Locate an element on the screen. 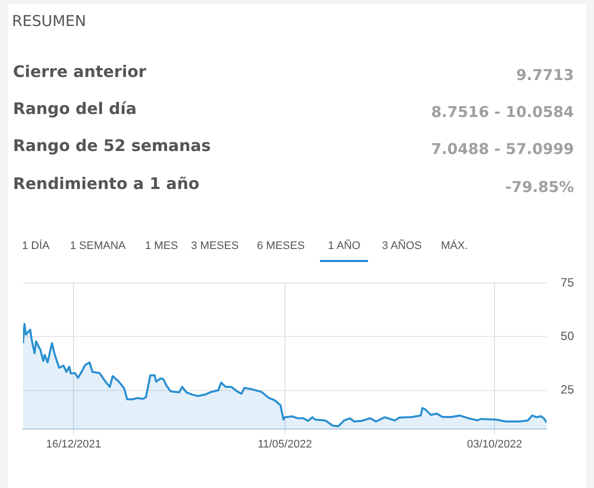  text: 1 DÍA is located at coordinates (36, 246).